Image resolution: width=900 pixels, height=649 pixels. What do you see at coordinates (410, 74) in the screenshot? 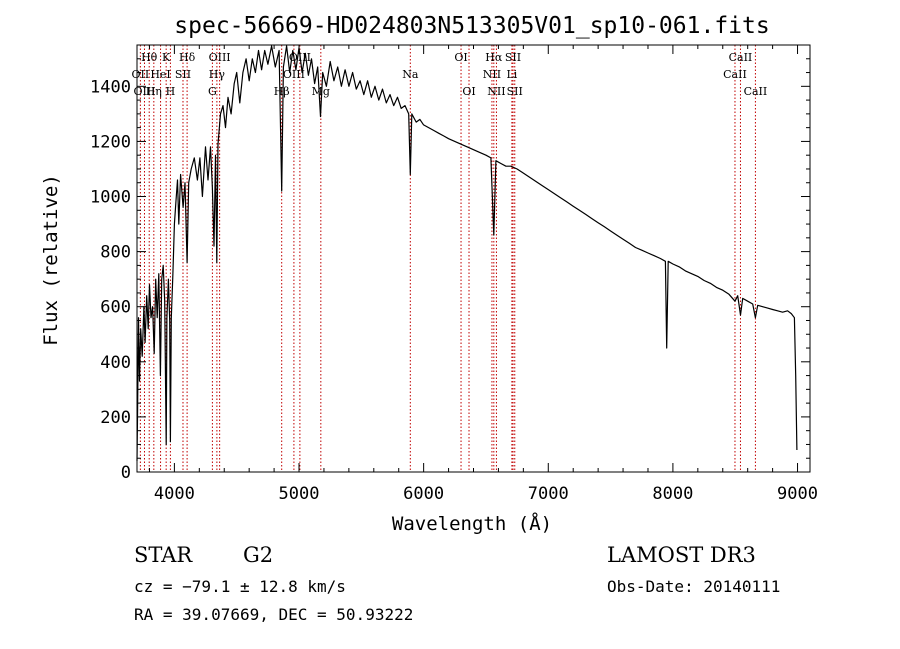
I see `line-label: Na` at bounding box center [410, 74].